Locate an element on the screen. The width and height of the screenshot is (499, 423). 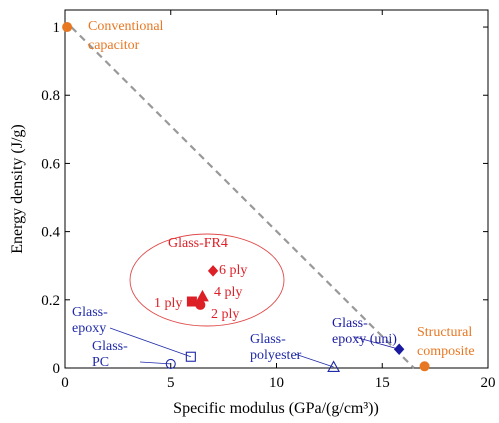
x-tick-label: 10 is located at coordinates (276, 383).